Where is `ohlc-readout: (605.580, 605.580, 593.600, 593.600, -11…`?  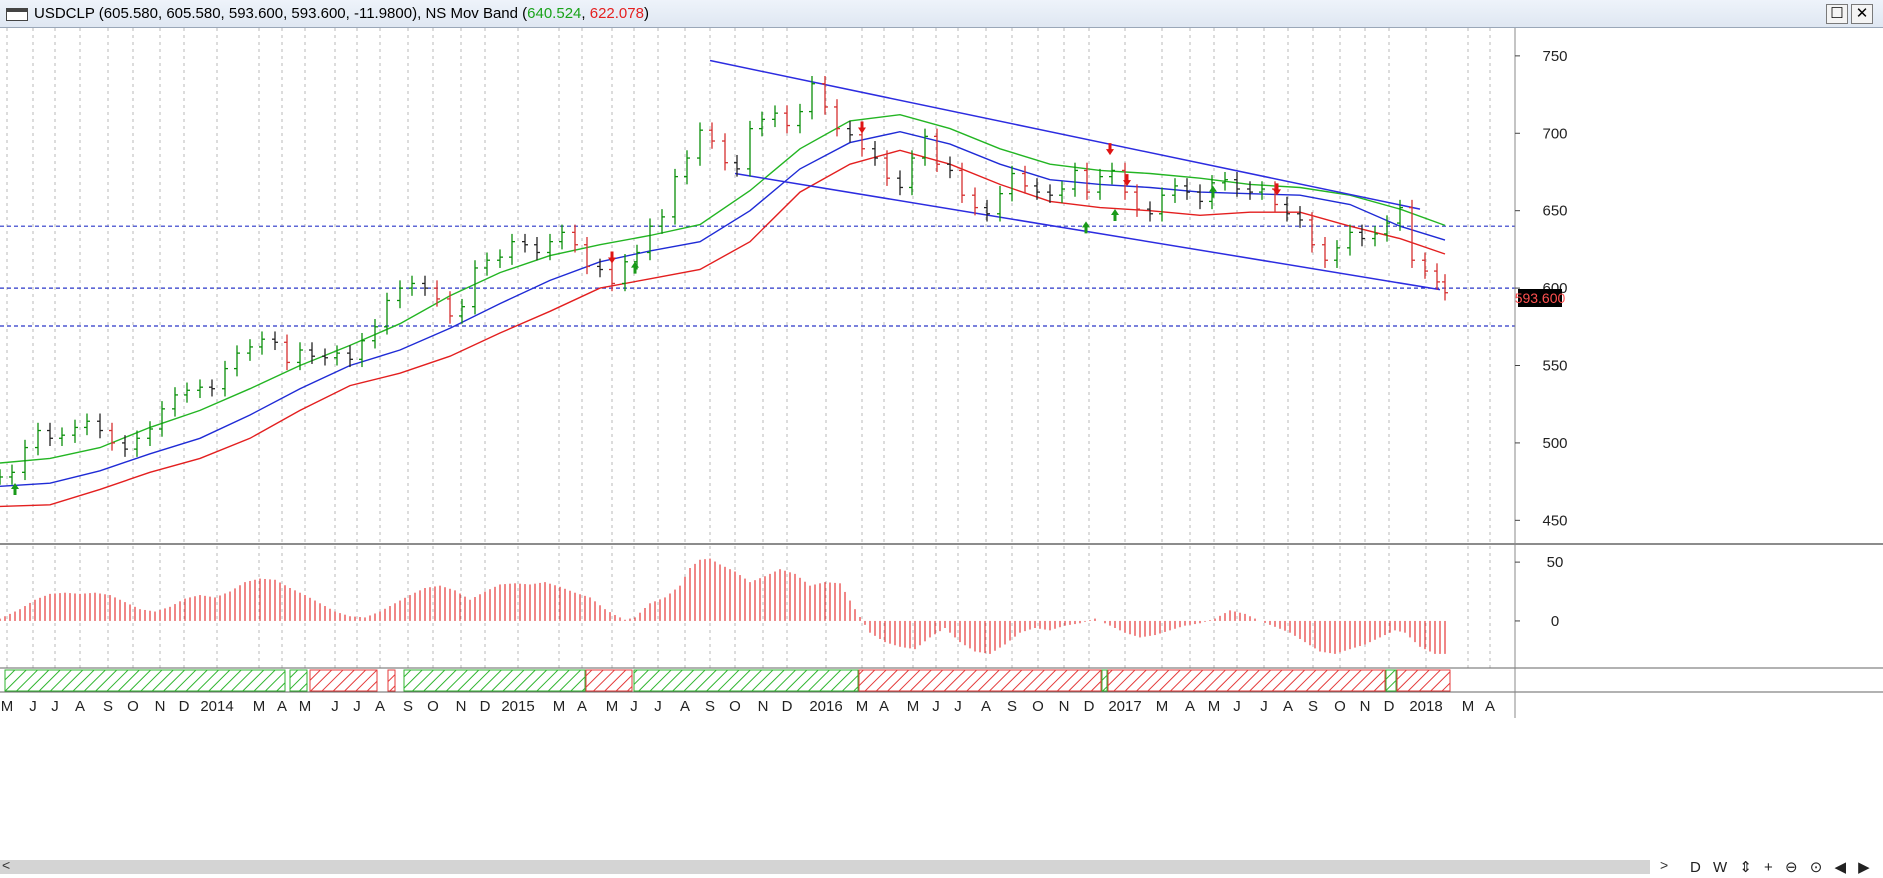 ohlc-readout: (605.580, 605.580, 593.600, 593.600, -11… is located at coordinates (260, 13).